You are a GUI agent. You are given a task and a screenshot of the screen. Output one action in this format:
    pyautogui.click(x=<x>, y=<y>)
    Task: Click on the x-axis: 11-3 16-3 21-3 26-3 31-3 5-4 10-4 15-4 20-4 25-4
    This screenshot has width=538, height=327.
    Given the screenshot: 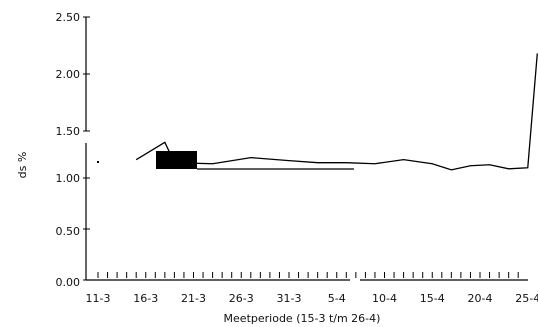 What is the action you would take?
    pyautogui.click(x=312, y=288)
    